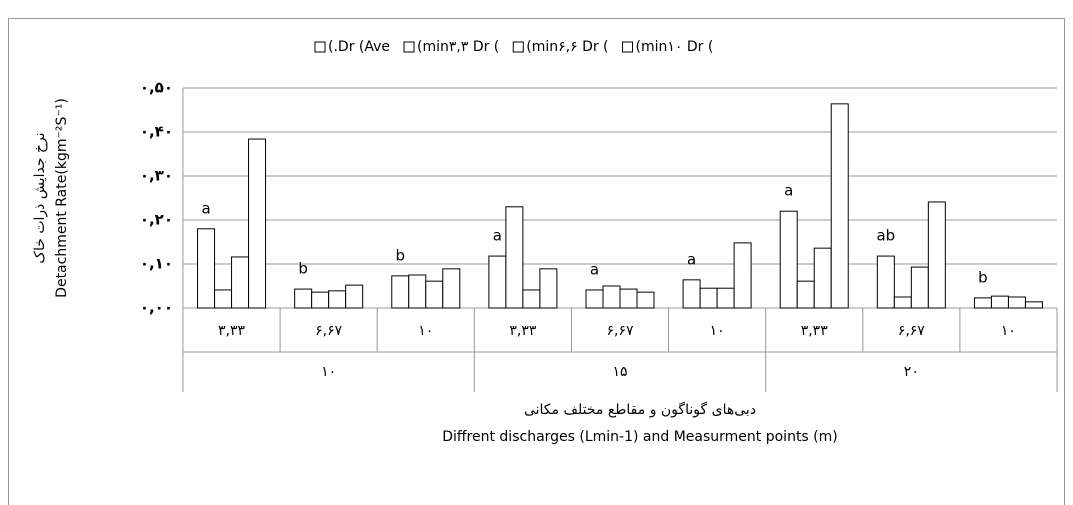  I want to click on group-label: ۱۵, so click(619, 372).